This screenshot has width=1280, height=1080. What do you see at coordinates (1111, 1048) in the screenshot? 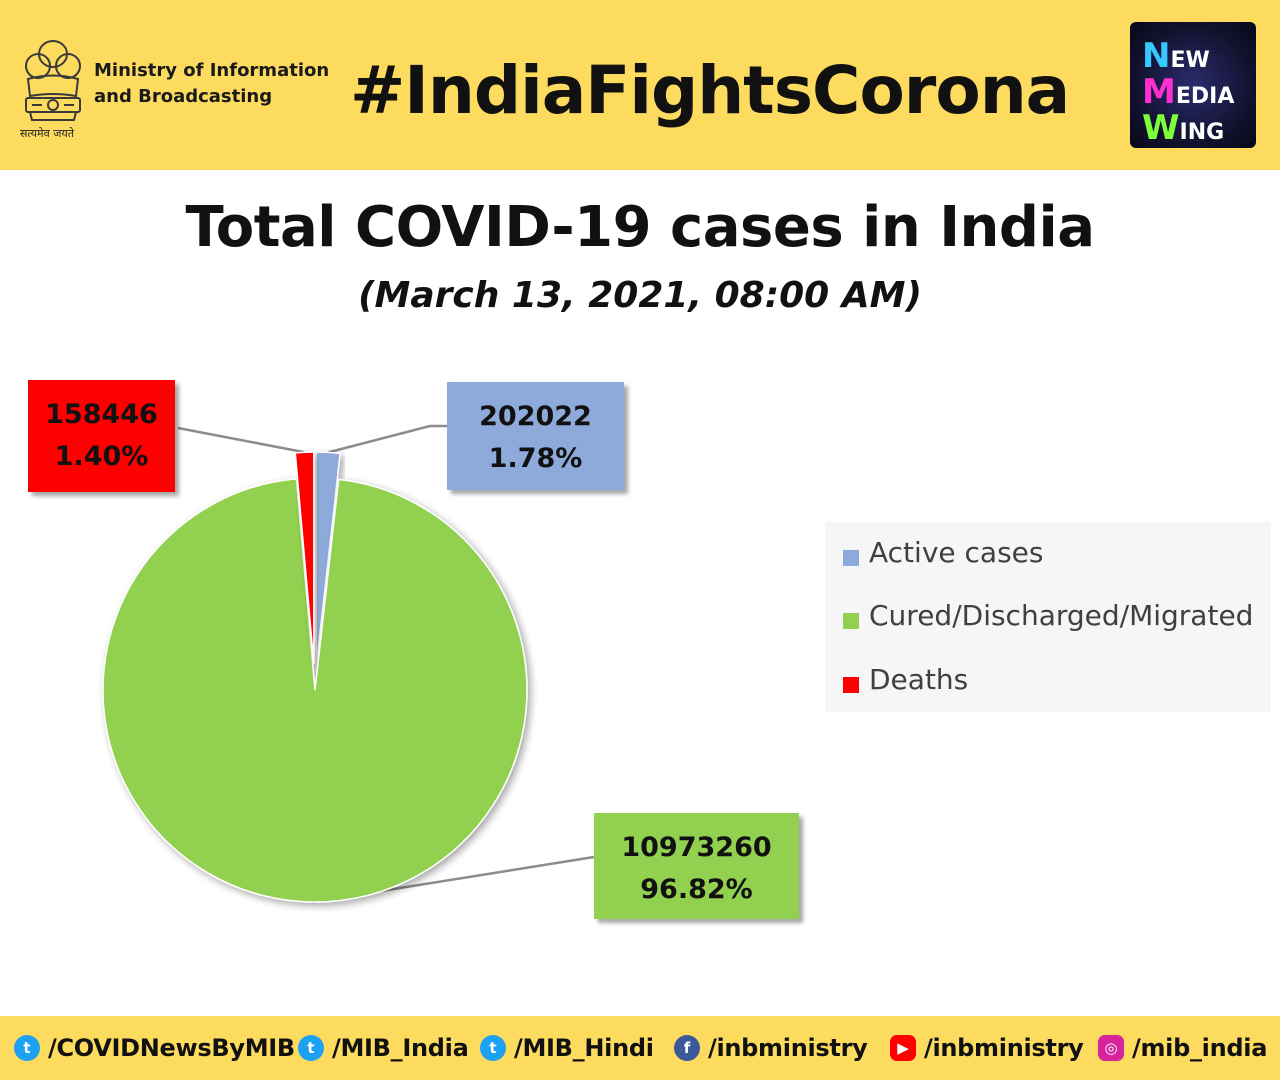
I see `instagram-icon: ◎` at bounding box center [1111, 1048].